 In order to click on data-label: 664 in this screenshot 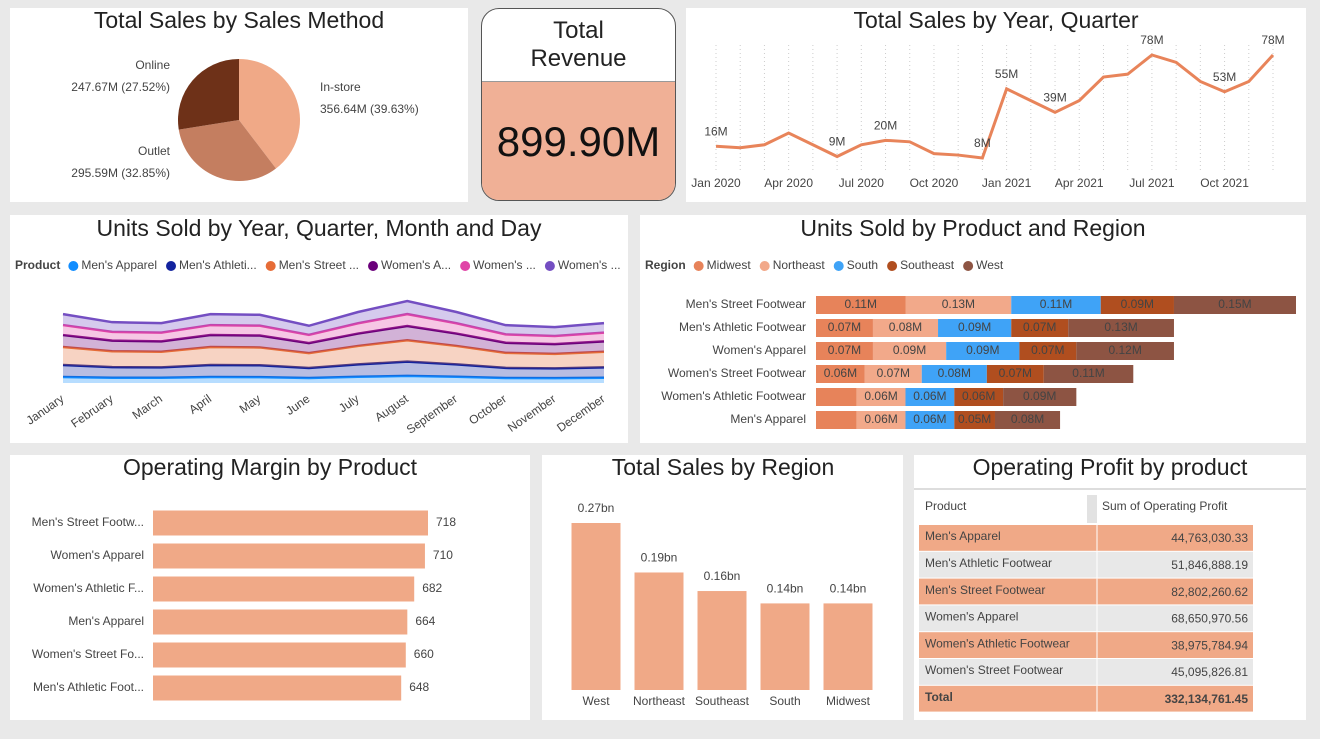, I will do `click(425, 621)`.